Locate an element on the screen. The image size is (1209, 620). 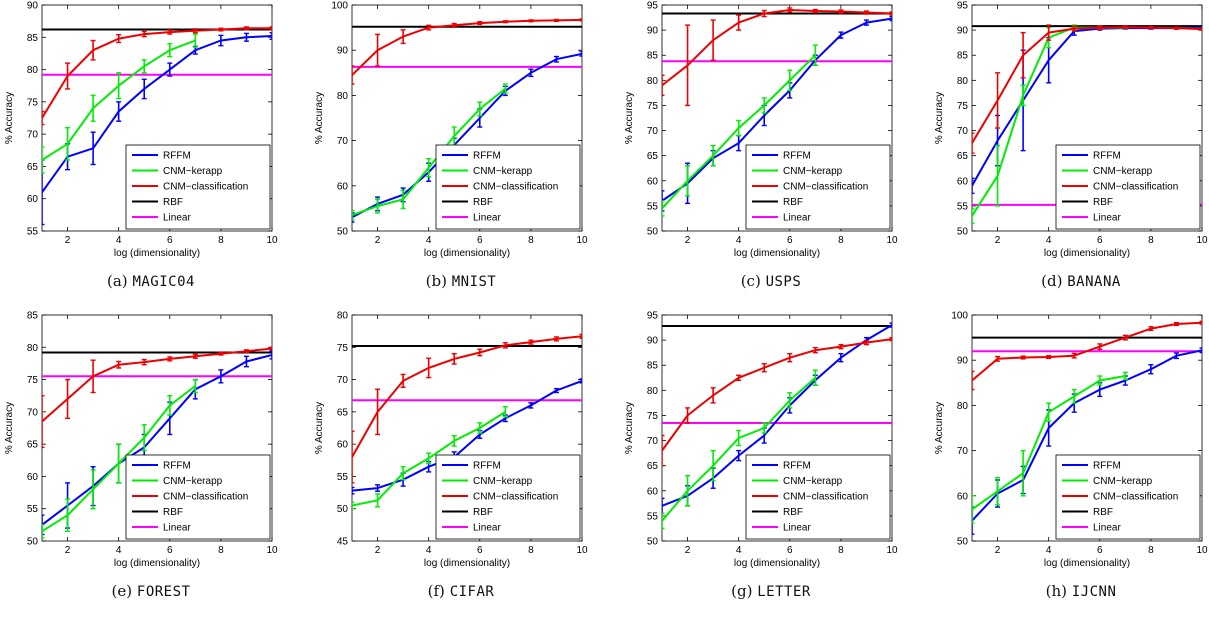
plot-frame is located at coordinates (1087, 428).